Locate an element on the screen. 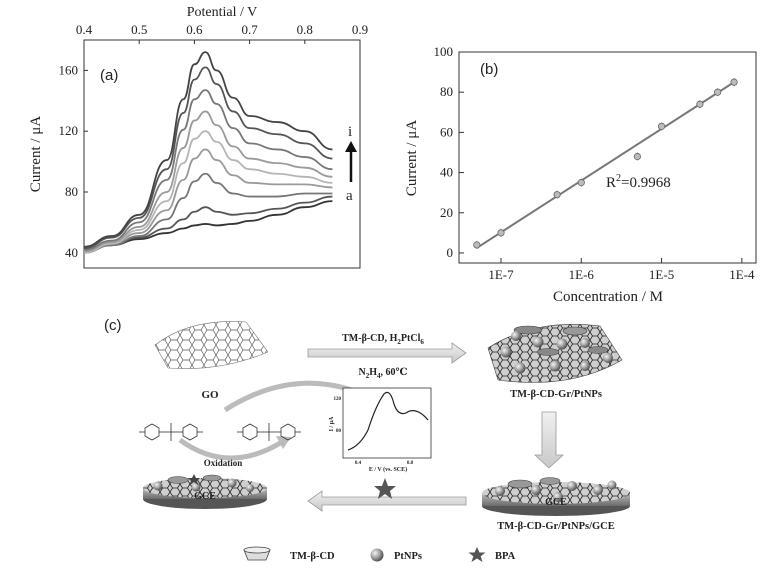  b-y-tick-label-4: 80 is located at coordinates (446, 91).